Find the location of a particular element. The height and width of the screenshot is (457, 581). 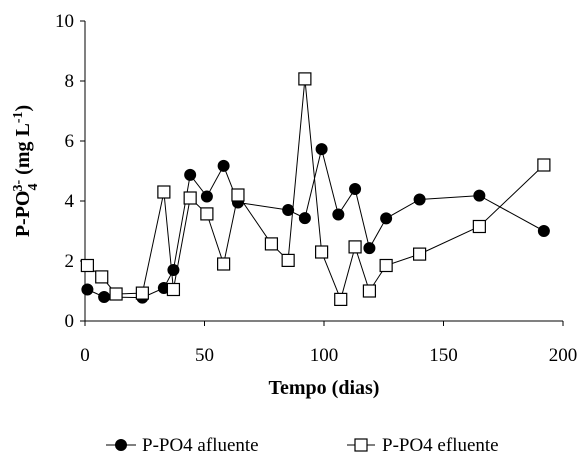

x-tick-label: 200 is located at coordinates (563, 355).